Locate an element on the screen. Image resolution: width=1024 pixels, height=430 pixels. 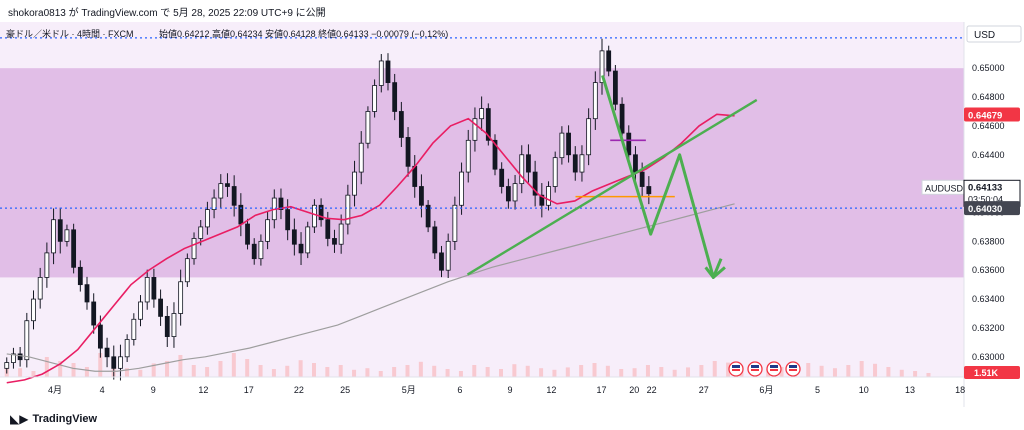
svg-text: 0.64133 is located at coordinates (985, 187).